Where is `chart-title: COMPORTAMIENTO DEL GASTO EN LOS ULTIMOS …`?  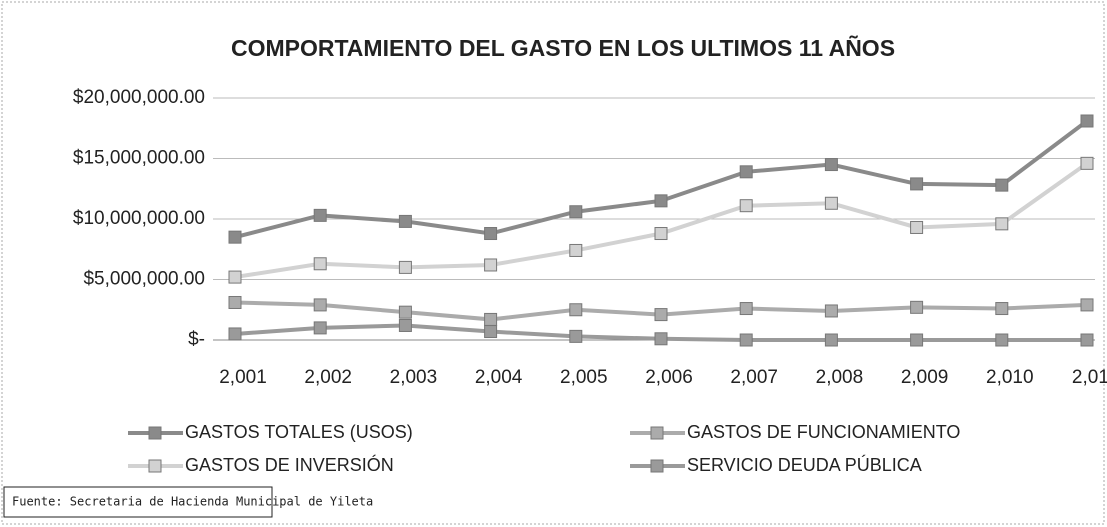
chart-title: COMPORTAMIENTO DEL GASTO EN LOS ULTIMOS … is located at coordinates (563, 47).